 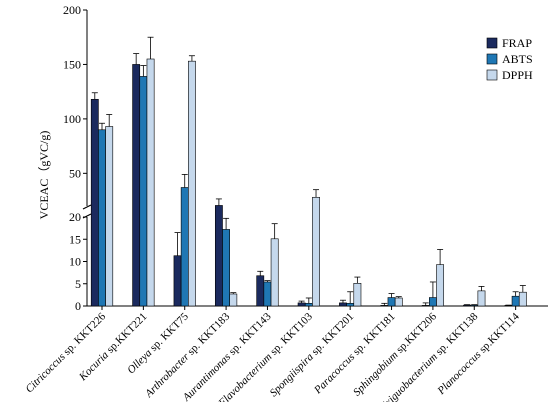 What do you see at coordinates (87, 207) in the screenshot?
I see `axis-break-mark` at bounding box center [87, 207].